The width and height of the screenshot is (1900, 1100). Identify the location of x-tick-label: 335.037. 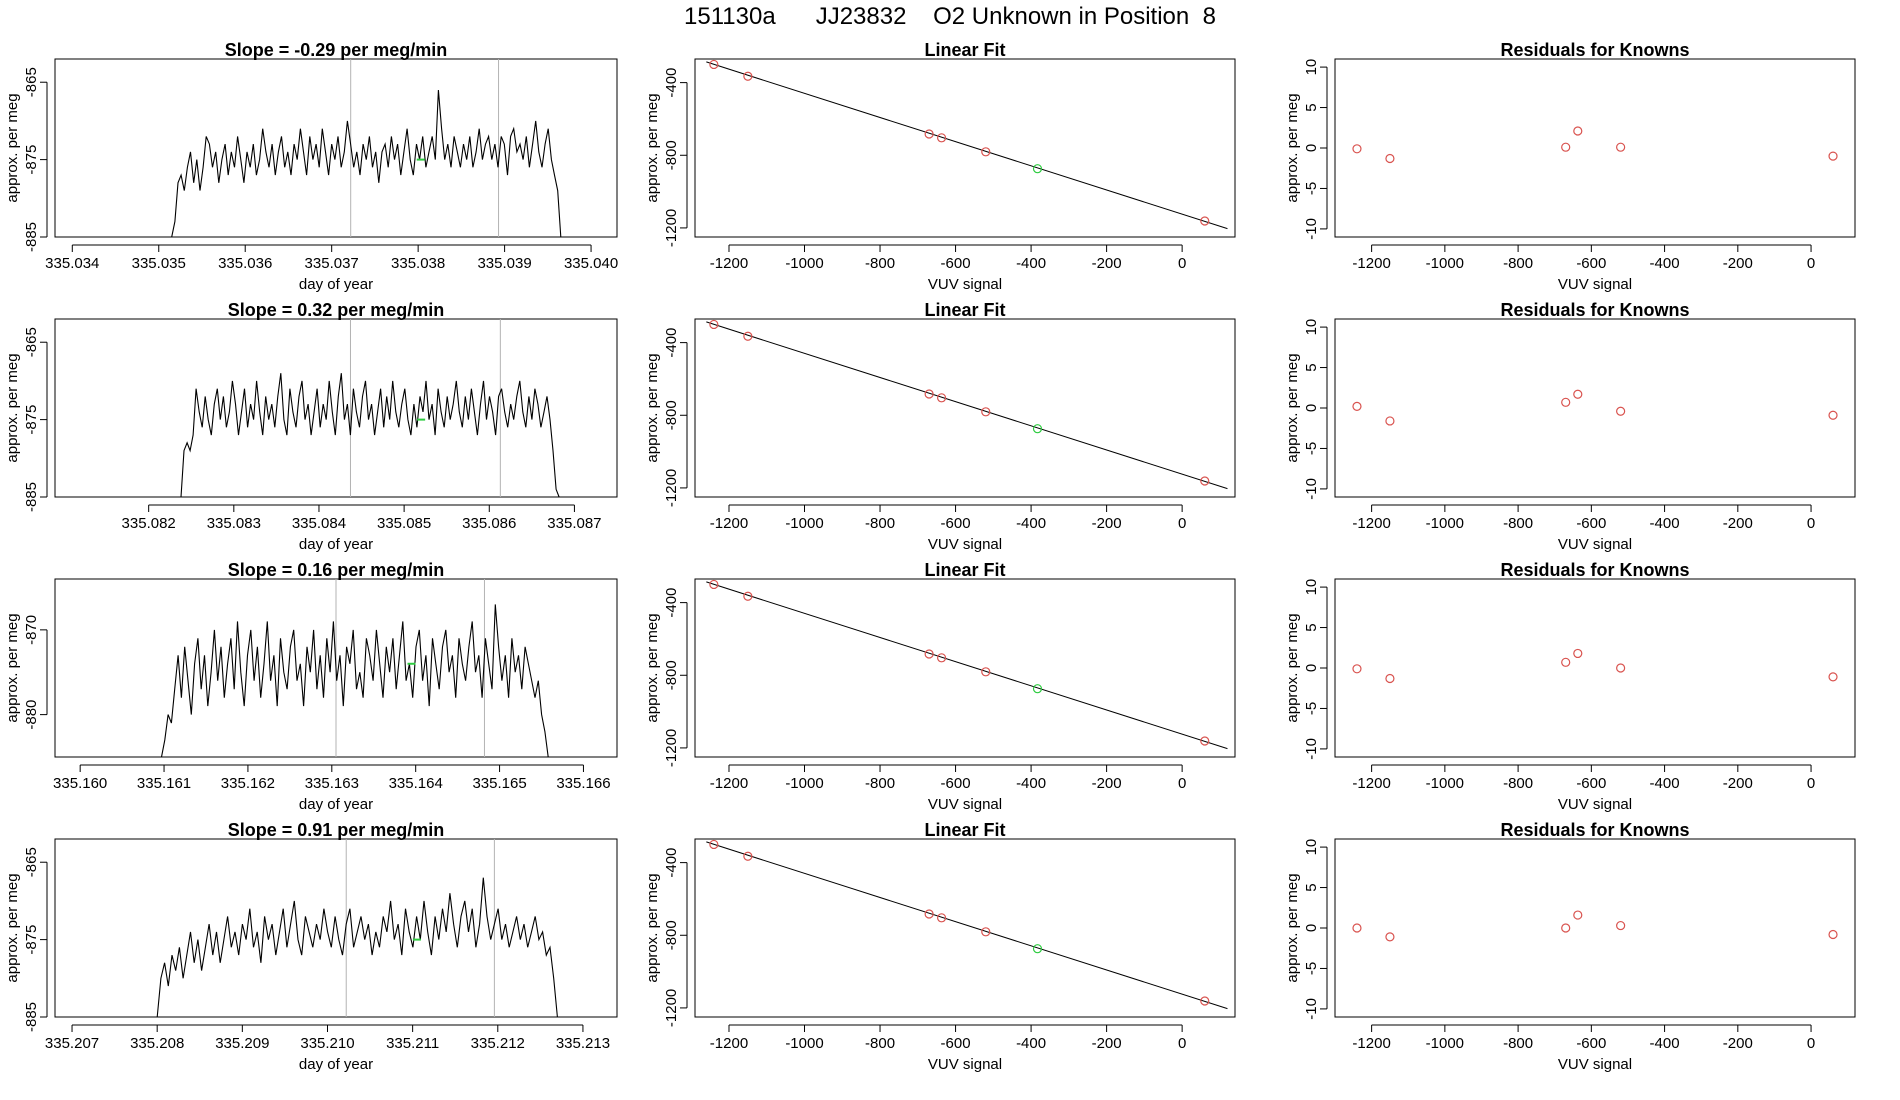
(332, 263).